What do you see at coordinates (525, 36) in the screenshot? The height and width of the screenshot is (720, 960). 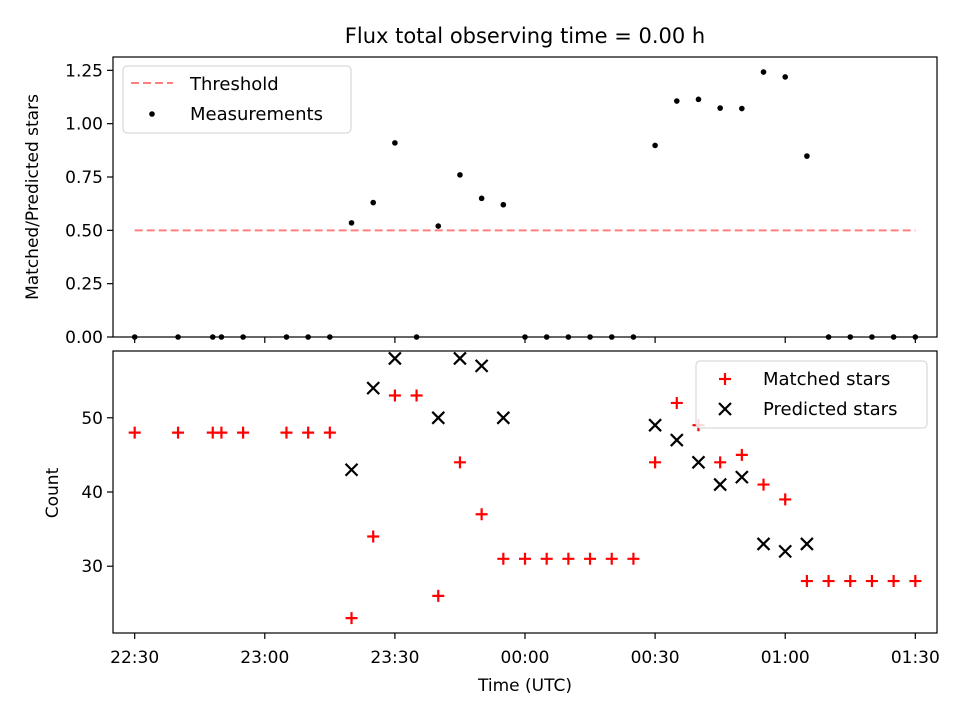 I see `top-chart-title: Flux total observing time = 0.00 h` at bounding box center [525, 36].